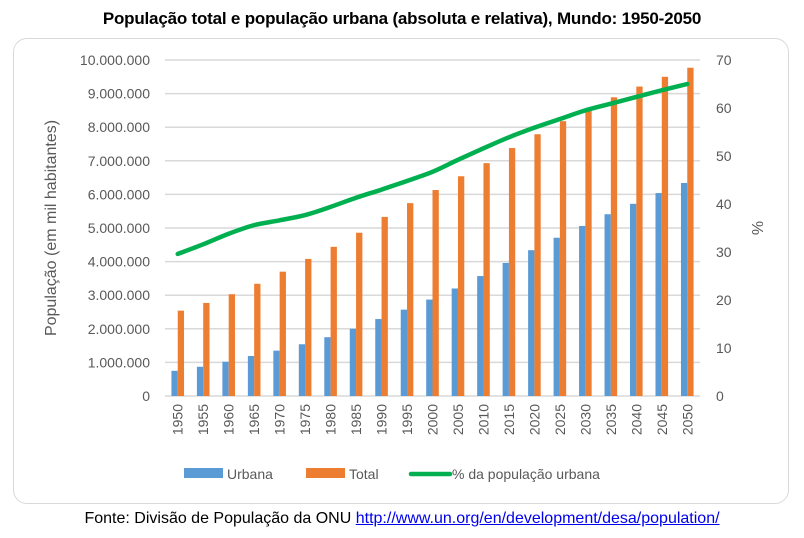  Describe the element at coordinates (146, 396) in the screenshot. I see `y-tick-label: 0` at that location.